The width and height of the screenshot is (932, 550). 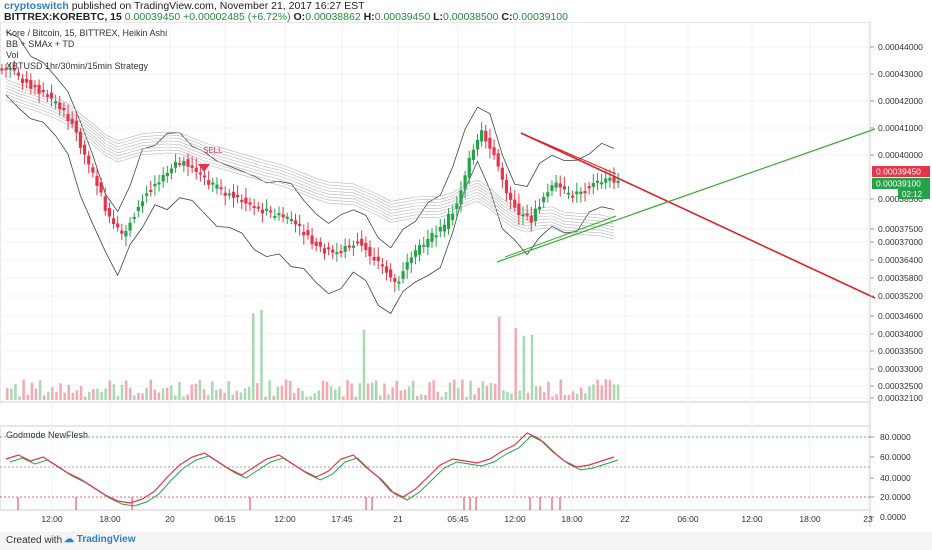 What do you see at coordinates (507, 17) in the screenshot?
I see `close-label: C:` at bounding box center [507, 17].